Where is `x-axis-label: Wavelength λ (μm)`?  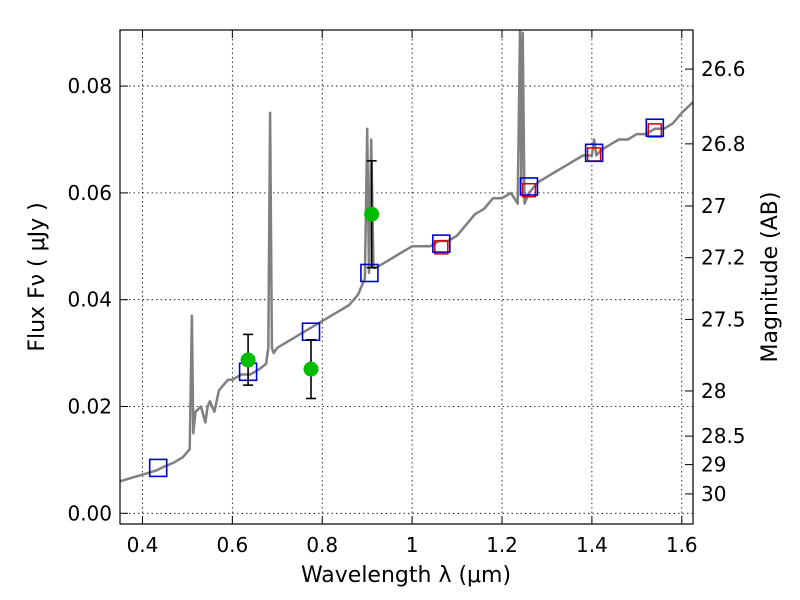
x-axis-label: Wavelength λ (μm) is located at coordinates (406, 575).